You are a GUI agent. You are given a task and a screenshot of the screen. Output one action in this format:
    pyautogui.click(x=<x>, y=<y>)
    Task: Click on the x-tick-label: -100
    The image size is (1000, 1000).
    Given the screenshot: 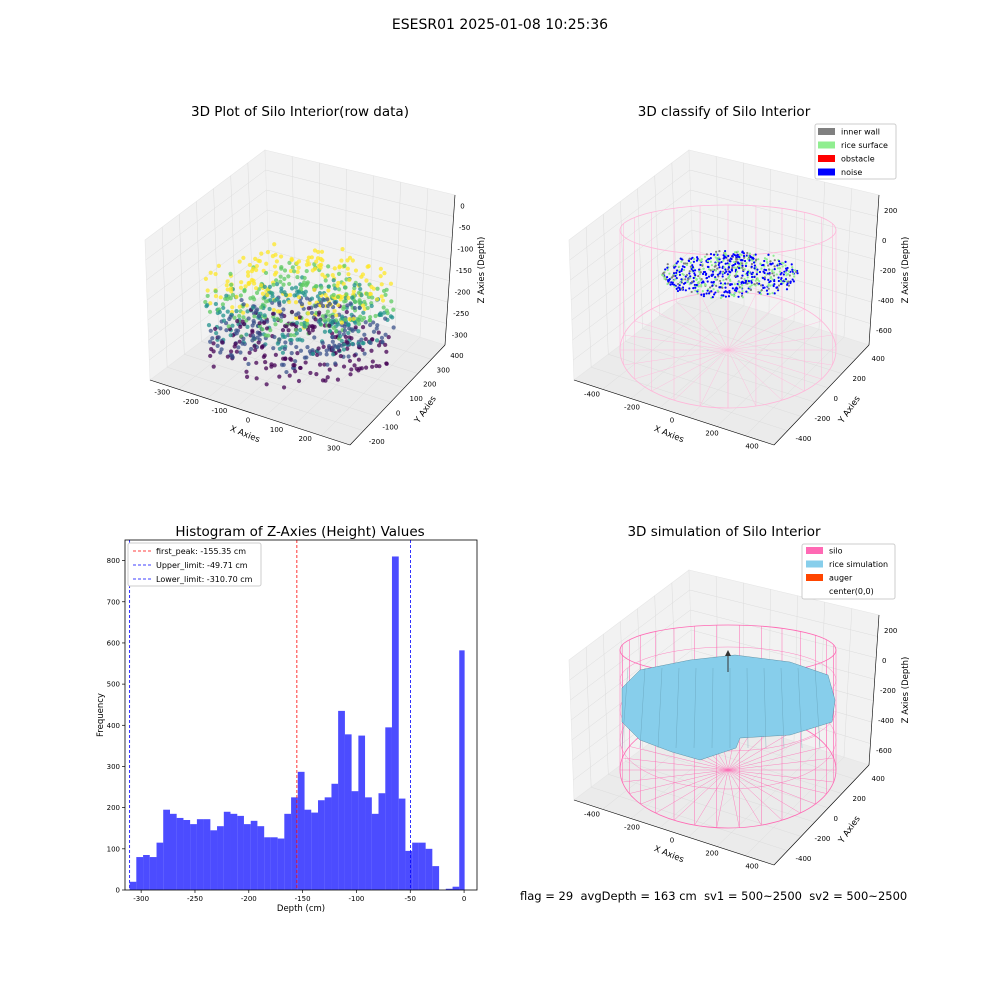 What is the action you would take?
    pyautogui.click(x=219, y=411)
    